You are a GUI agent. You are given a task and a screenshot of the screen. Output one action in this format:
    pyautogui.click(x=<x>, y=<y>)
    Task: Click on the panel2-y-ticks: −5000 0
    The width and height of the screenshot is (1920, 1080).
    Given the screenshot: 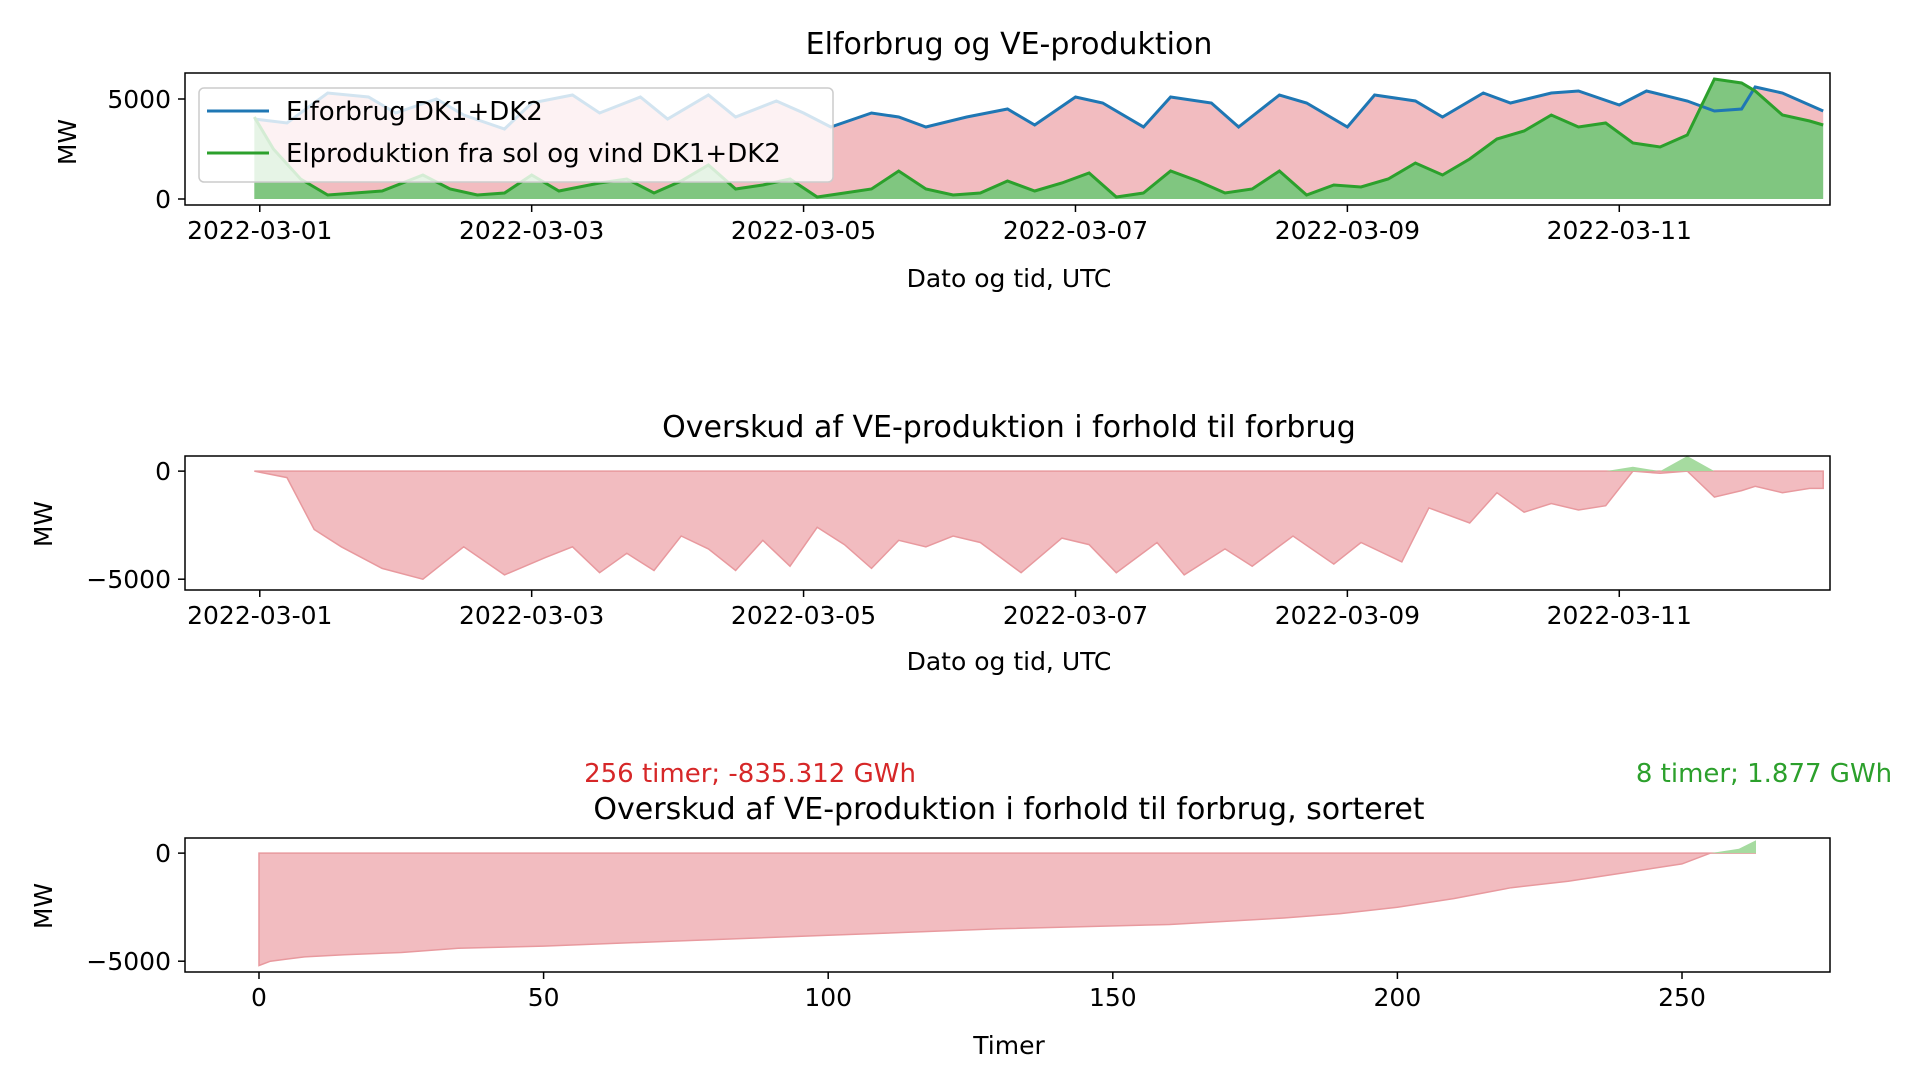 What is the action you would take?
    pyautogui.click(x=135, y=525)
    